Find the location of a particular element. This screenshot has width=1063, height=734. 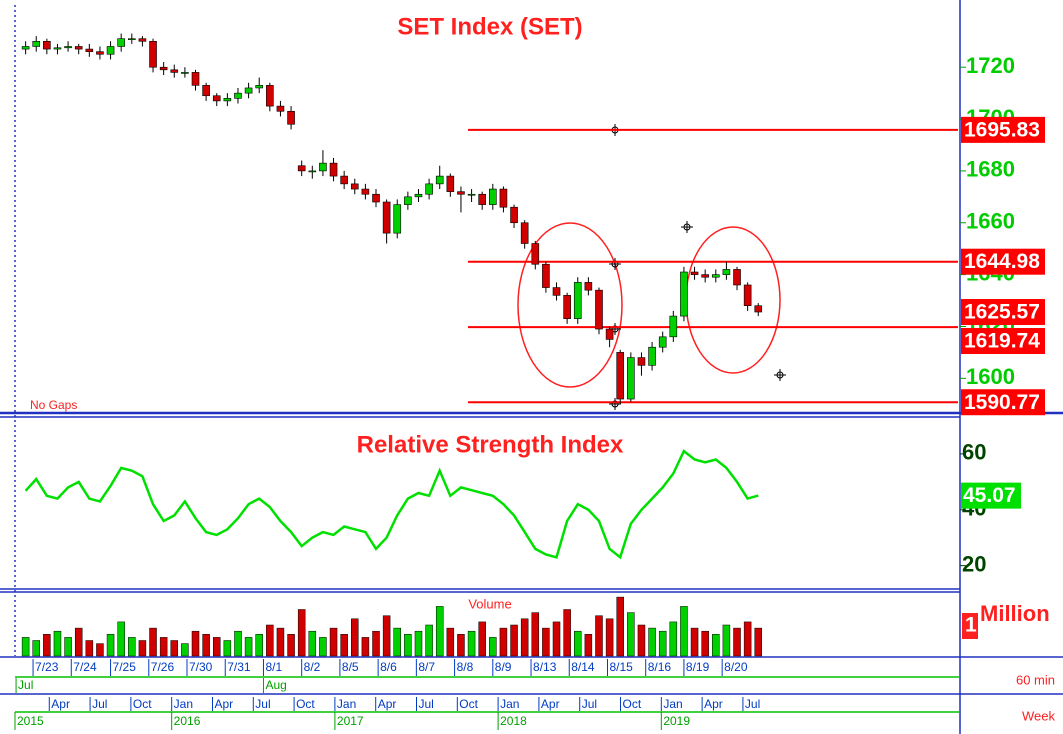

x-tick-label: 2017 is located at coordinates (350, 721).